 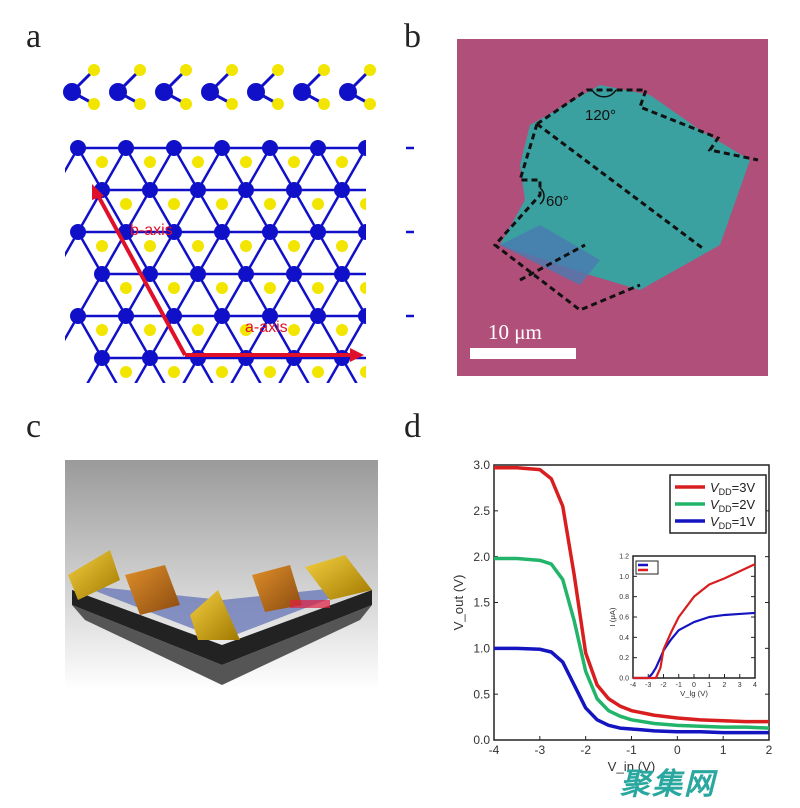 What do you see at coordinates (412, 426) in the screenshot?
I see `panel-label-d: d` at bounding box center [412, 426].